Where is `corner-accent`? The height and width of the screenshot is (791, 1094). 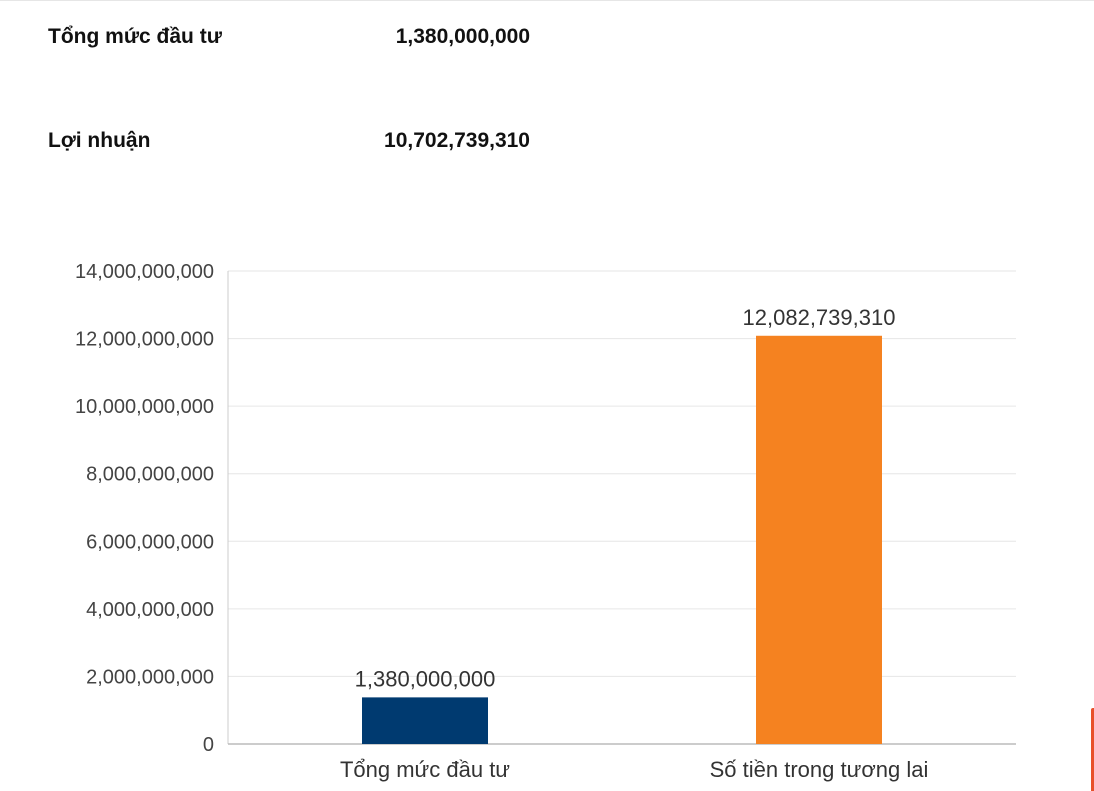
corner-accent is located at coordinates (1092, 749).